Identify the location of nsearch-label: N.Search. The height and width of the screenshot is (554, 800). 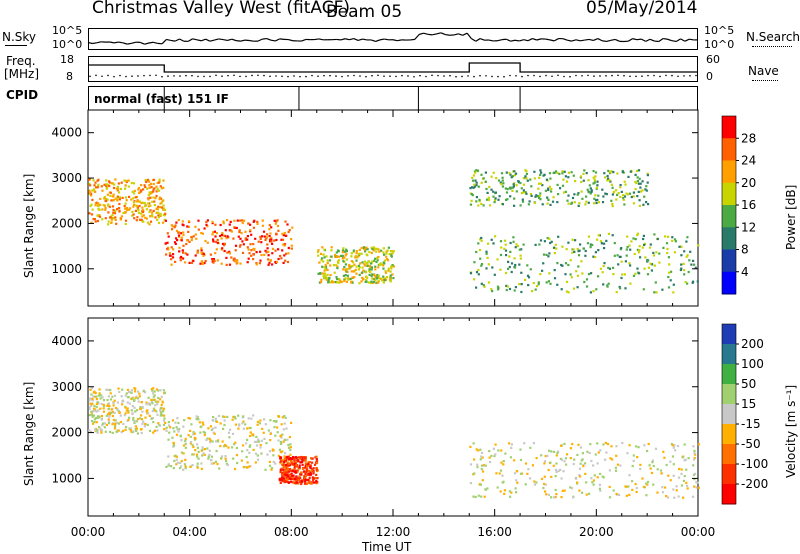
(773, 37).